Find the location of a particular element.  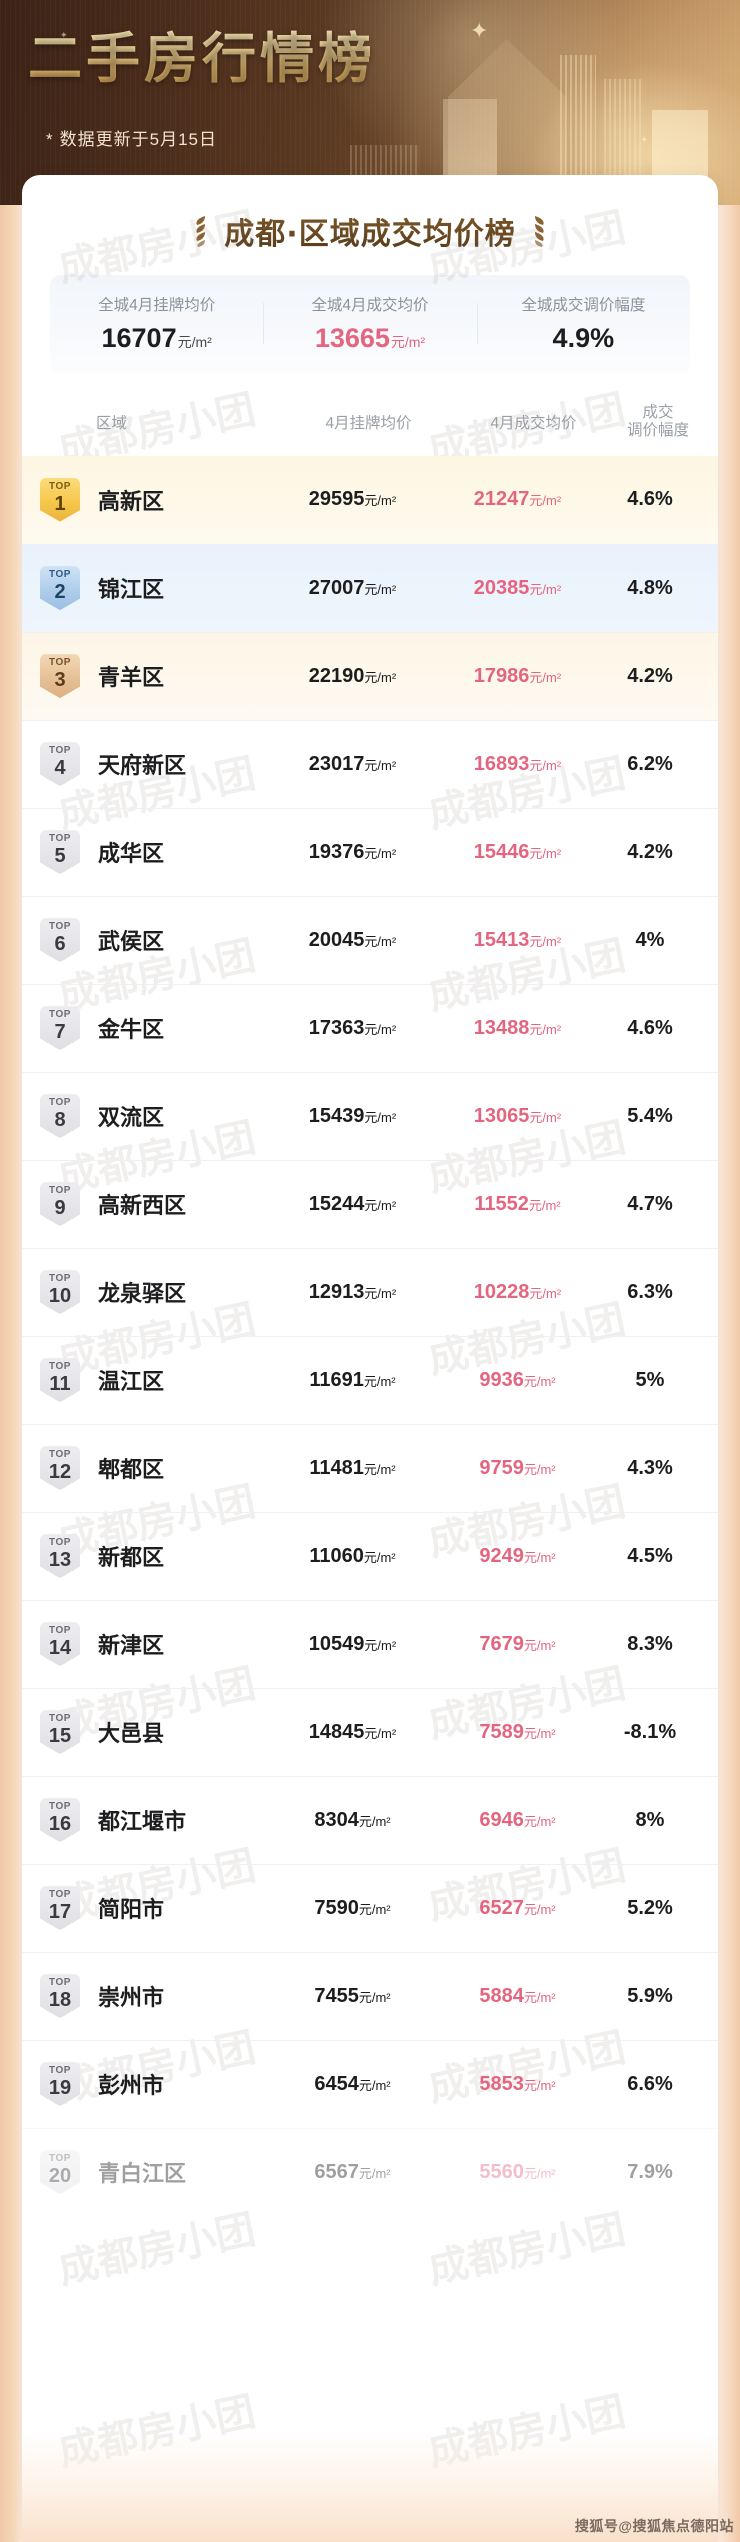

stat-listing-avg: 全城4月挂牌均价 16707元/m² is located at coordinates (156, 323).